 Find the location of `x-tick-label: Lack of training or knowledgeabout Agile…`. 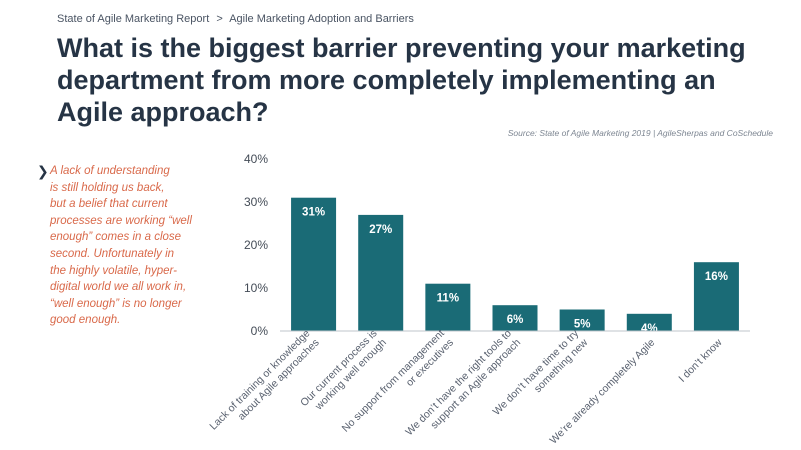

x-tick-label: Lack of training or knowledgeabout Agile… is located at coordinates (264, 384).